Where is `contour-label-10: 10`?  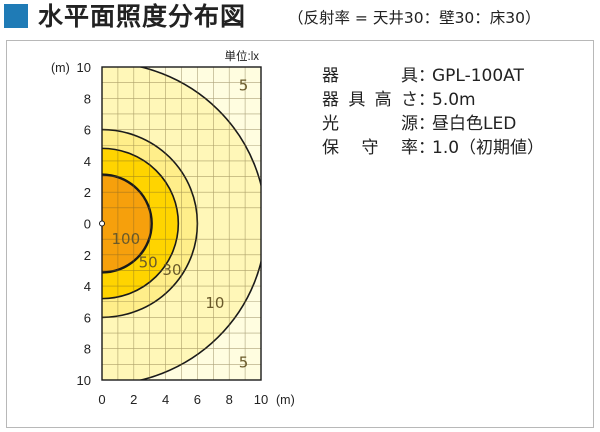 contour-label-10: 10 is located at coordinates (214, 303).